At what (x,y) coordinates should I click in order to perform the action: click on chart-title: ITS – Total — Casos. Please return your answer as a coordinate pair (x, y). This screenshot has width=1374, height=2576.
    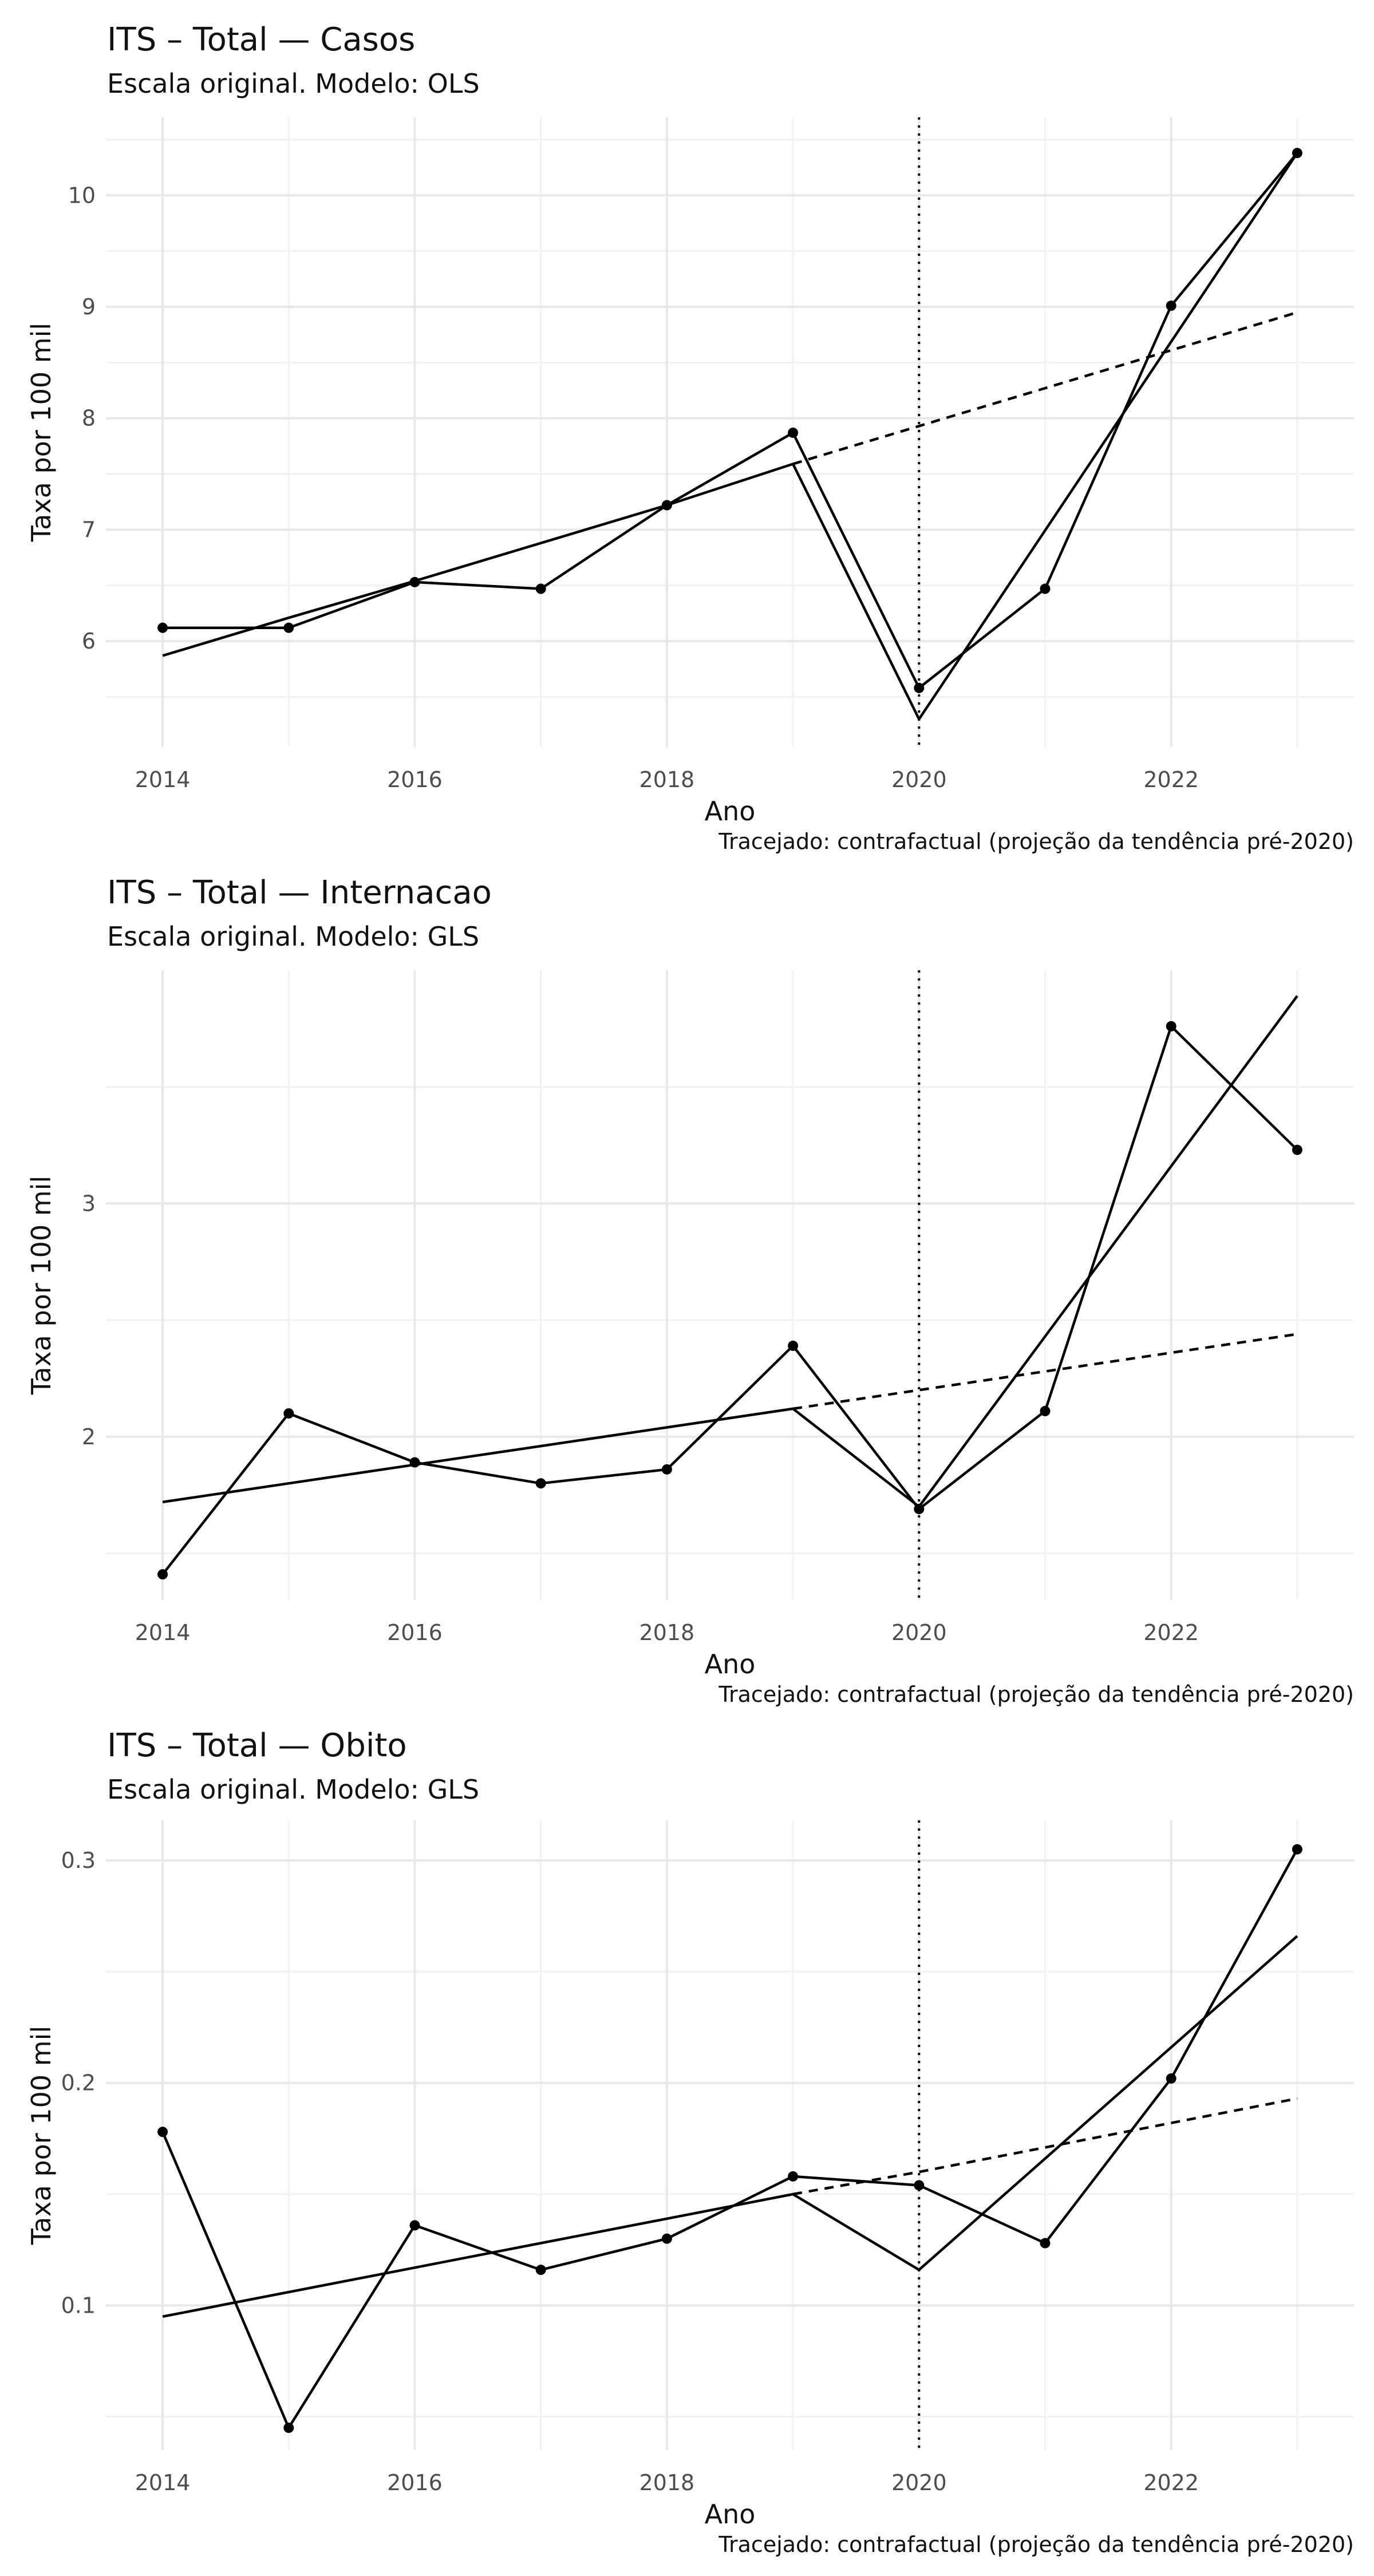
    Looking at the image, I should click on (261, 39).